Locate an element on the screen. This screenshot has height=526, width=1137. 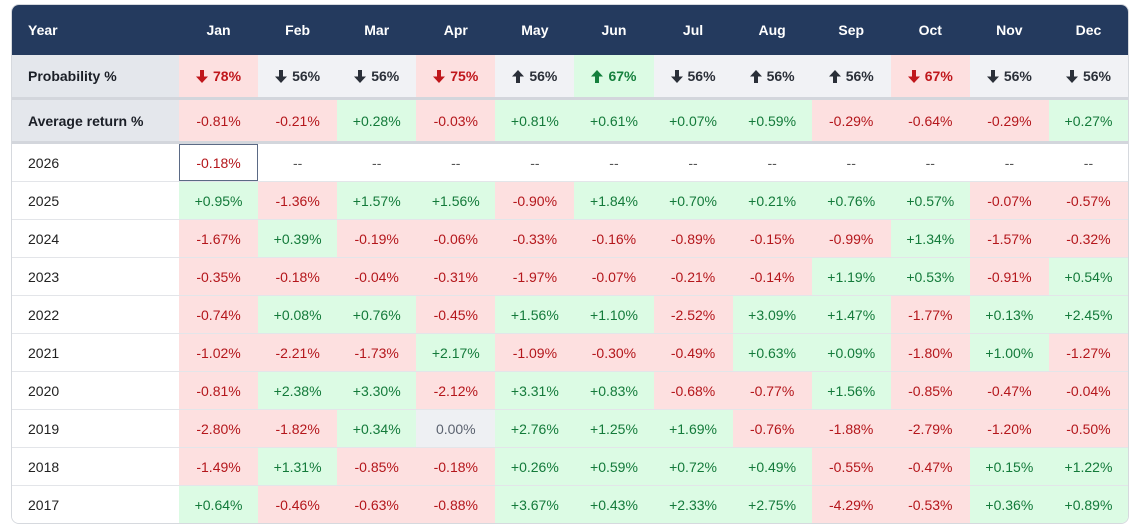
return-cell: -0.53% is located at coordinates (930, 504).